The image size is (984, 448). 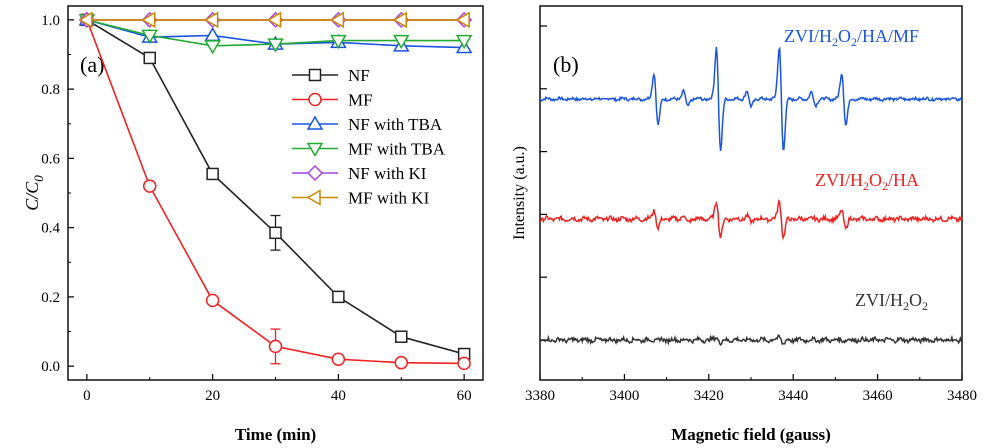 What do you see at coordinates (50, 90) in the screenshot?
I see `y-tick-label-a: 0.8` at bounding box center [50, 90].